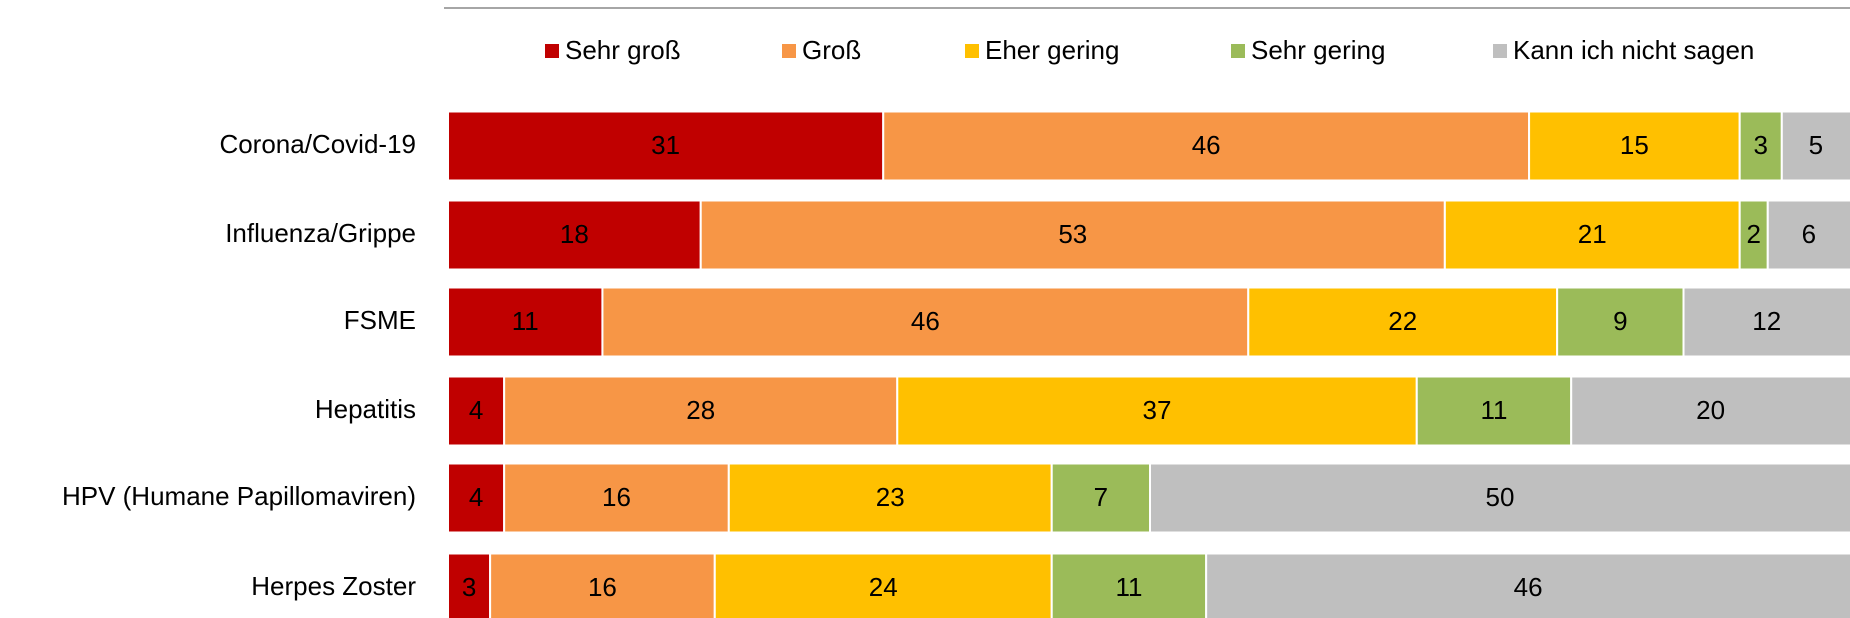 This screenshot has width=1850, height=618. Describe the element at coordinates (883, 587) in the screenshot. I see `data-label: 24` at that location.